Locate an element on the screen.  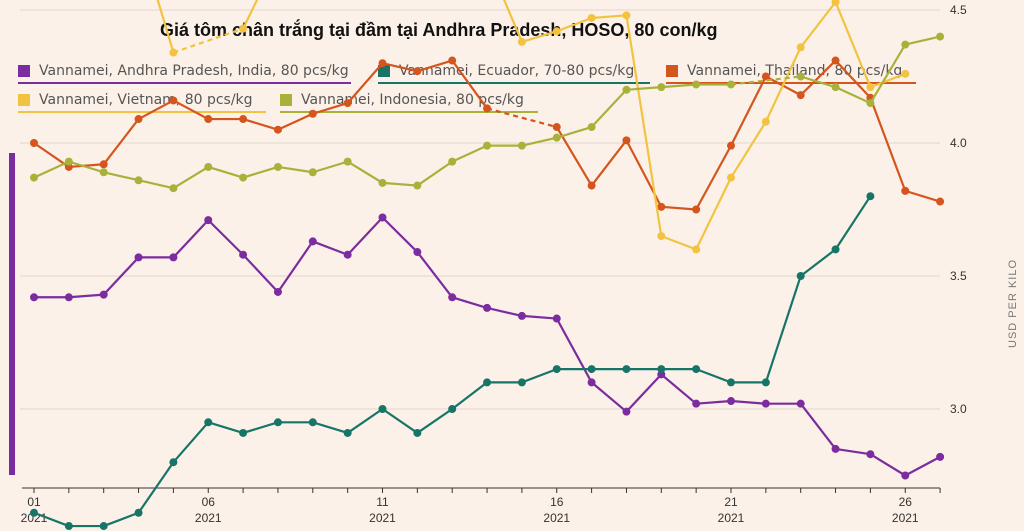
series-3-line is located at coordinates (165, 26).